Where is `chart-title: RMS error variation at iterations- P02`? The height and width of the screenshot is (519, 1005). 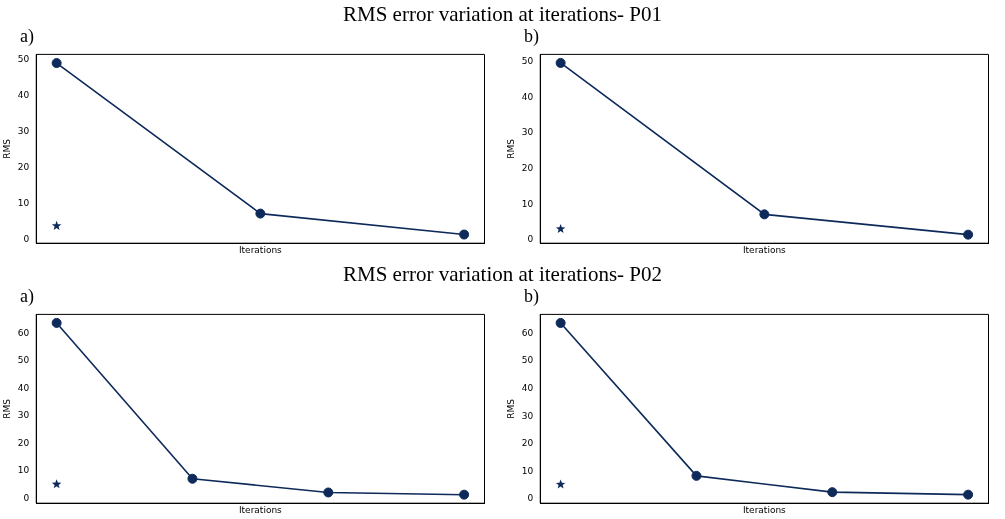 chart-title: RMS error variation at iterations- P02 is located at coordinates (502, 274).